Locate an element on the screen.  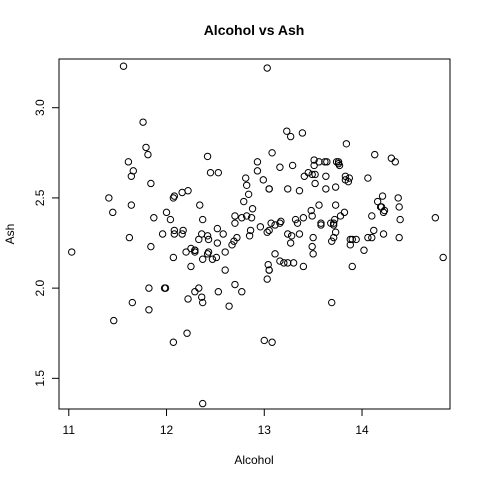
x-axis: 11 12 13 14 is located at coordinates (216, 422).